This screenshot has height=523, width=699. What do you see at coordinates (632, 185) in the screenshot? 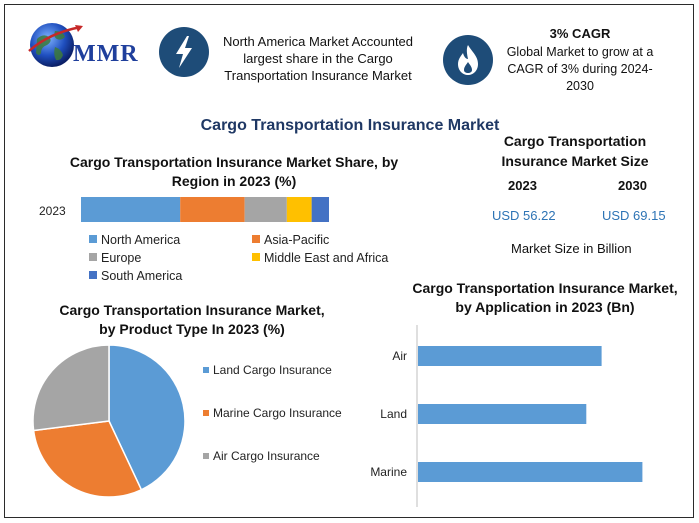
I see `market-size-year-2030: 2030` at bounding box center [632, 185].